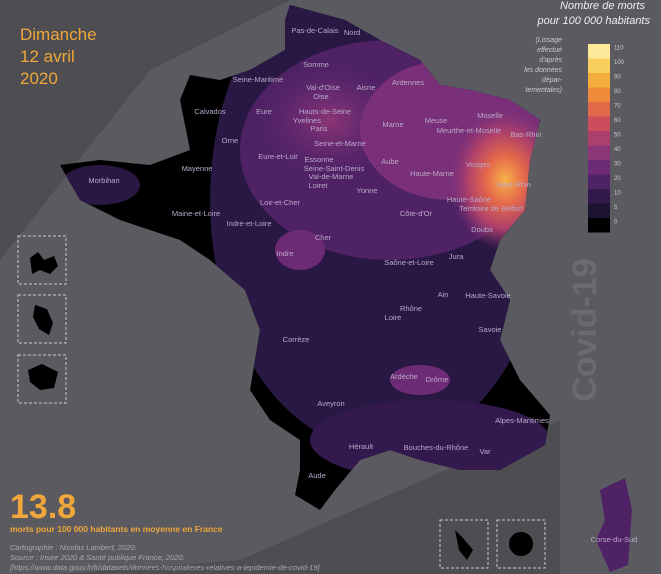 This screenshot has height=574, width=661. I want to click on legend-tick-label: 60, so click(617, 121).